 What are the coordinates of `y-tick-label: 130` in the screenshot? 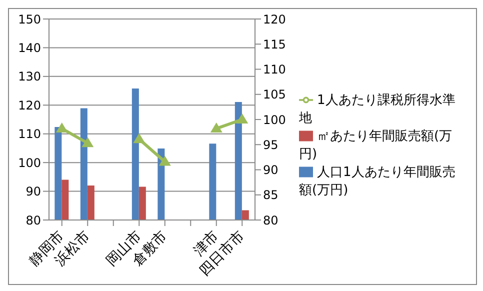 It's located at (29, 77).